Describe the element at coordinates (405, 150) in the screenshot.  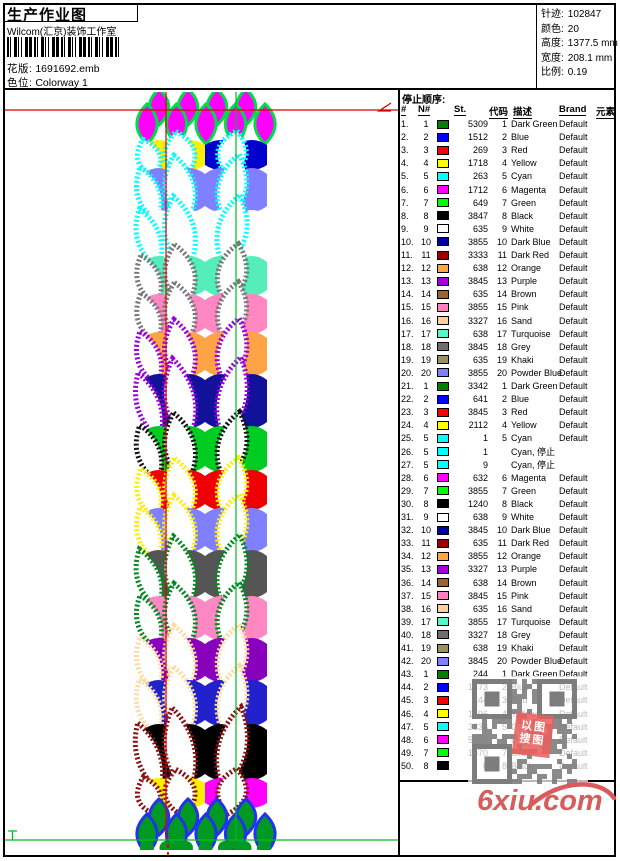
I see `cell-seq: 3.` at that location.